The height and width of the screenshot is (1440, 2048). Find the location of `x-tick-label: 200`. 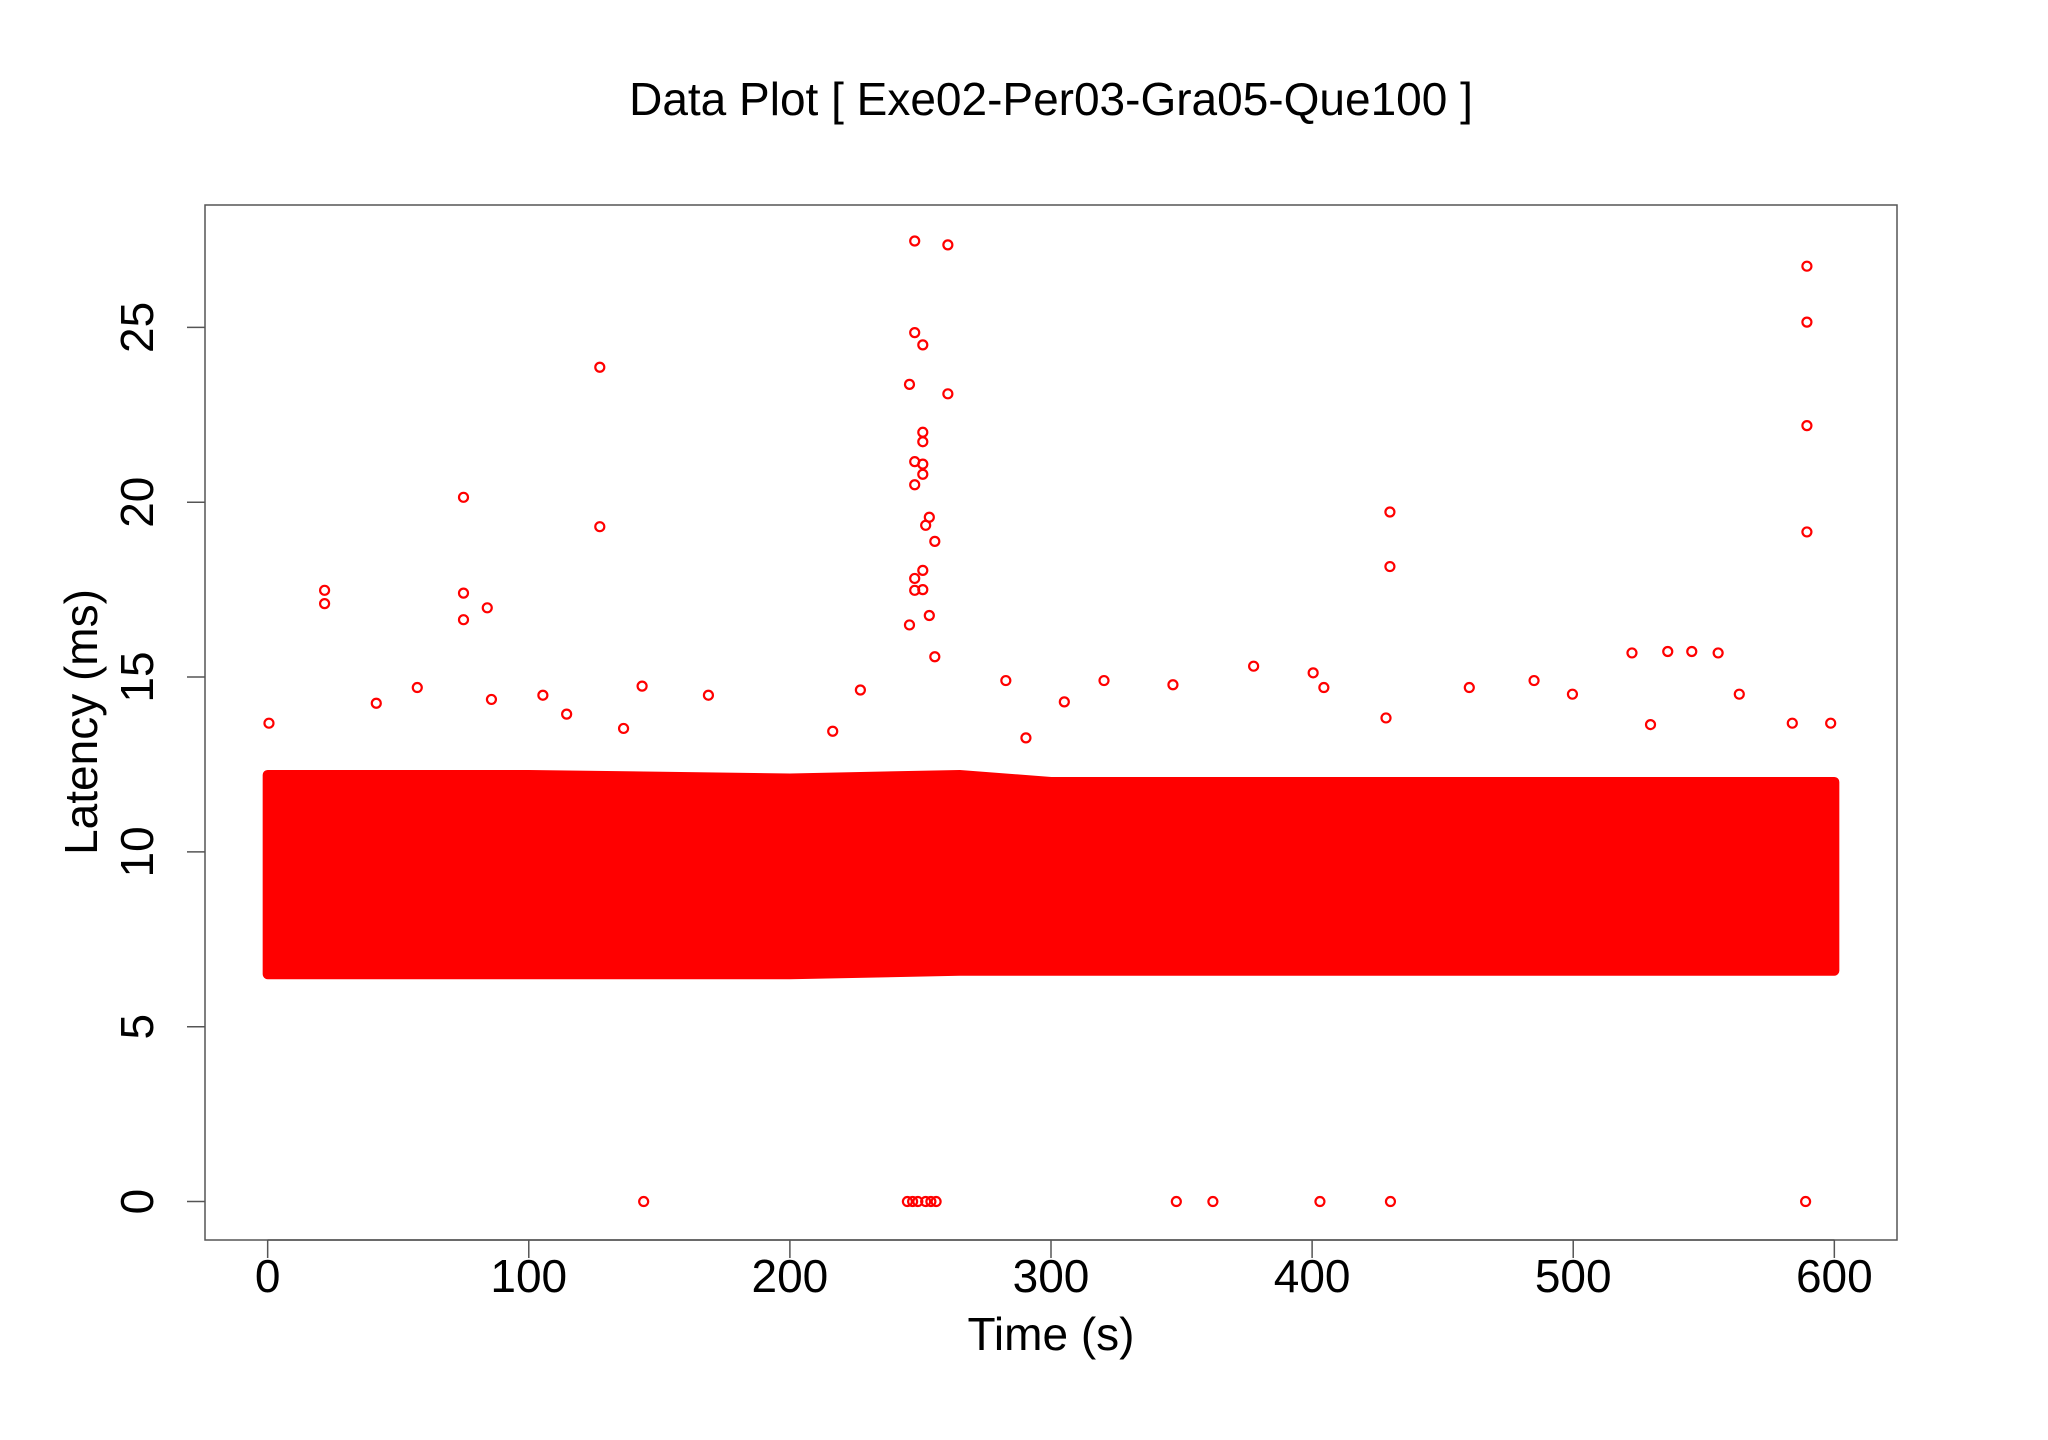

x-tick-label: 200 is located at coordinates (790, 1276).